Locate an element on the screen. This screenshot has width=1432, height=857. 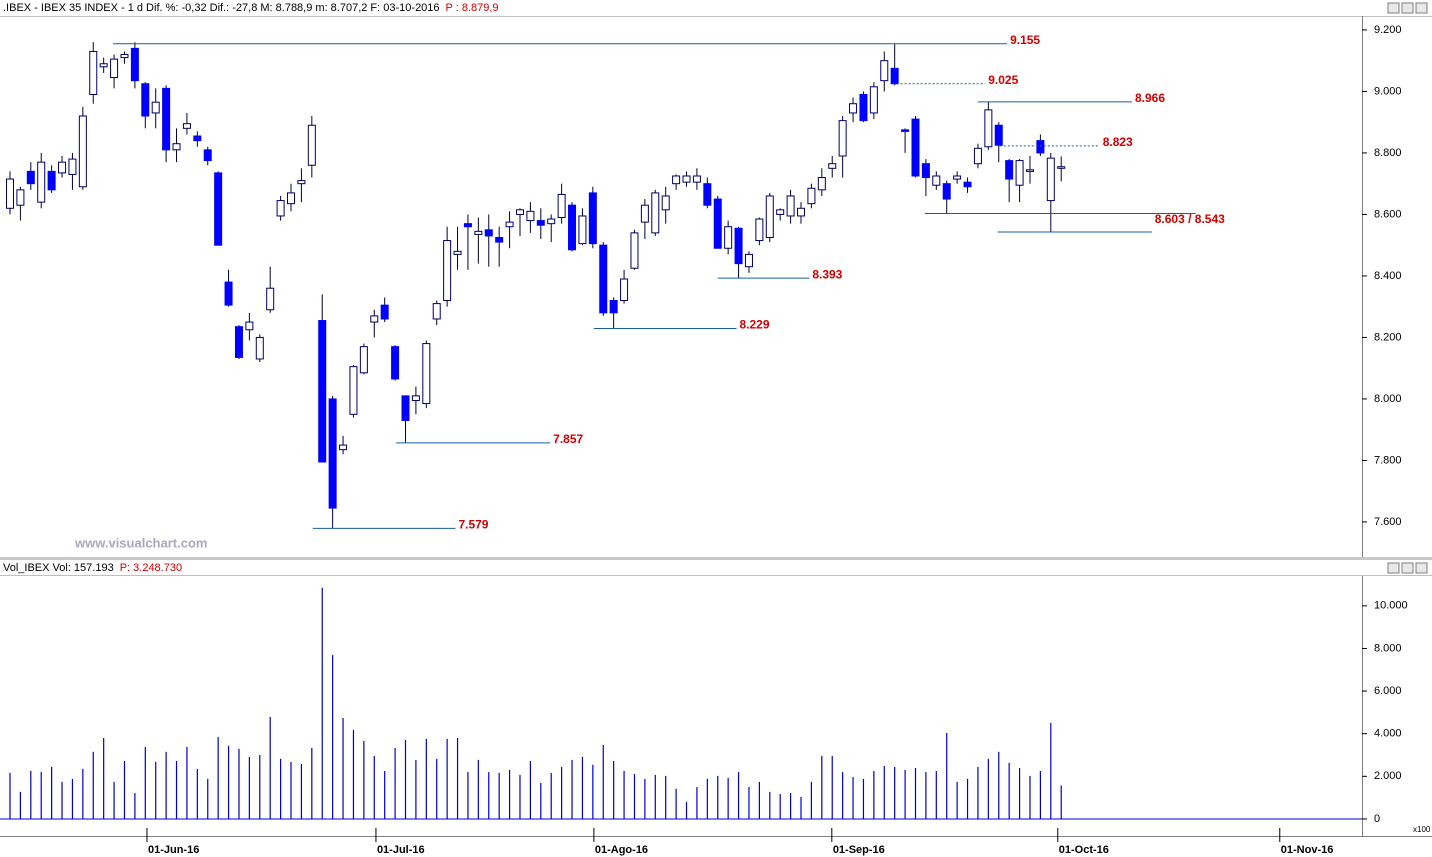
level-label: 9.025 is located at coordinates (1003, 80).